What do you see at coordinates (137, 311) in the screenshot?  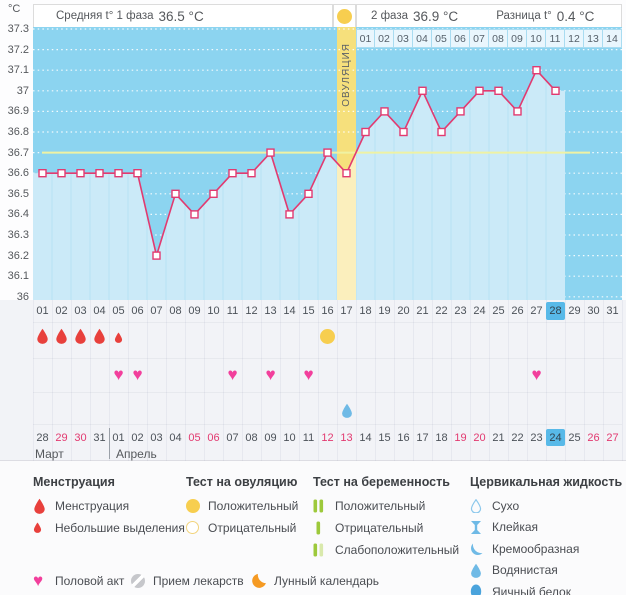 I see `cycle-day-cell: 06` at bounding box center [137, 311].